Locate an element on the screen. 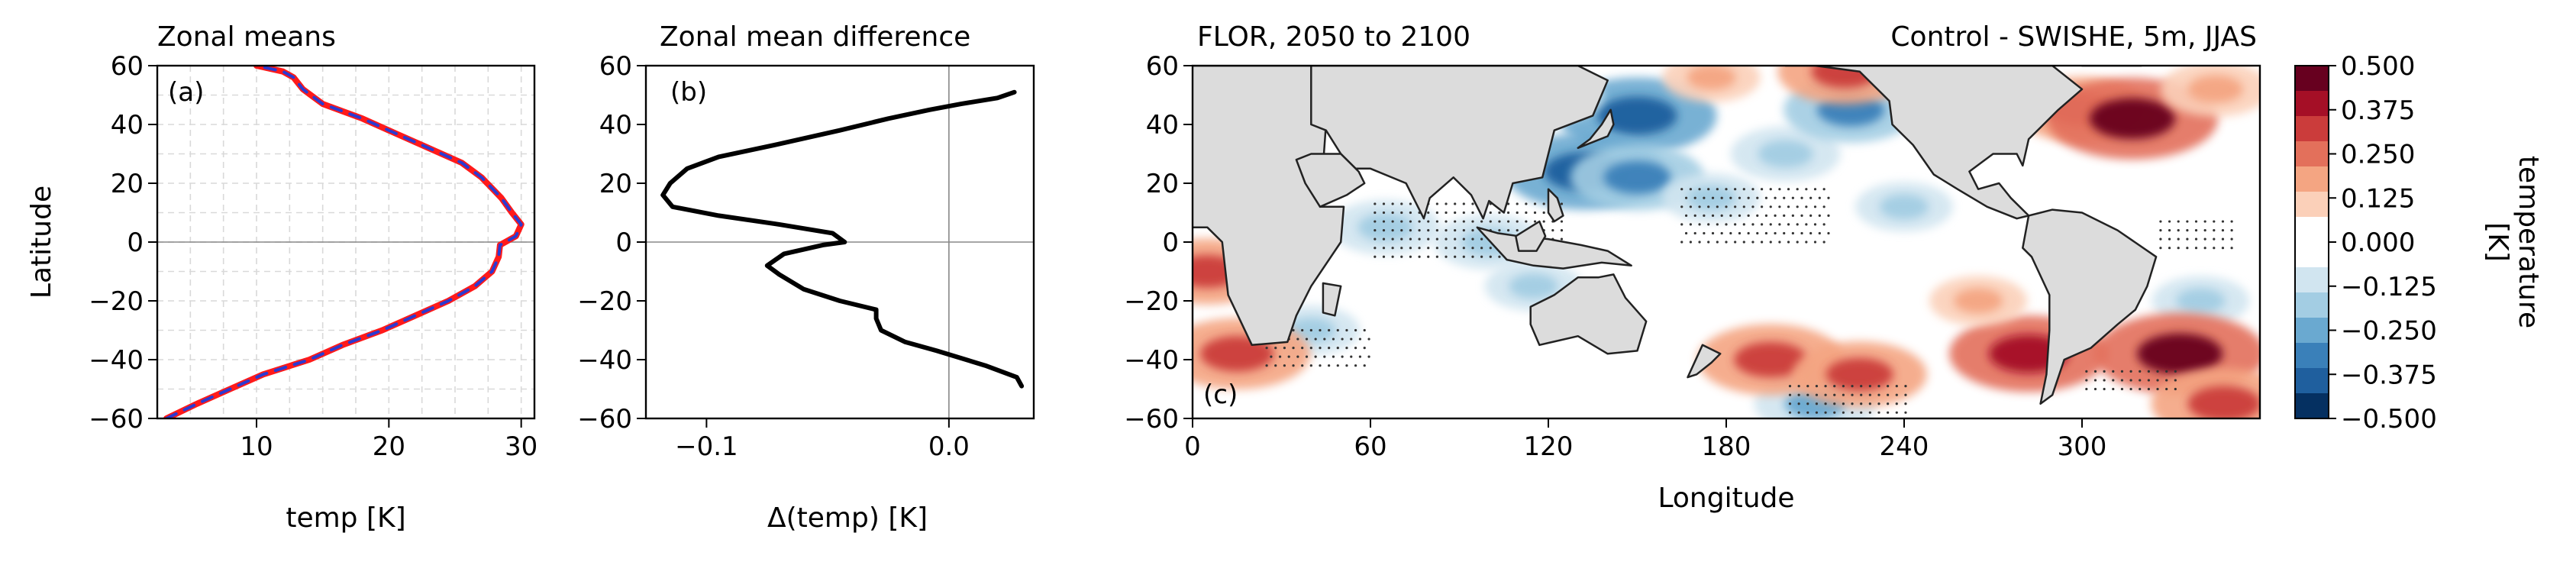 This screenshot has width=2576, height=562. panel-a-ytick-label: −60 is located at coordinates (116, 419).